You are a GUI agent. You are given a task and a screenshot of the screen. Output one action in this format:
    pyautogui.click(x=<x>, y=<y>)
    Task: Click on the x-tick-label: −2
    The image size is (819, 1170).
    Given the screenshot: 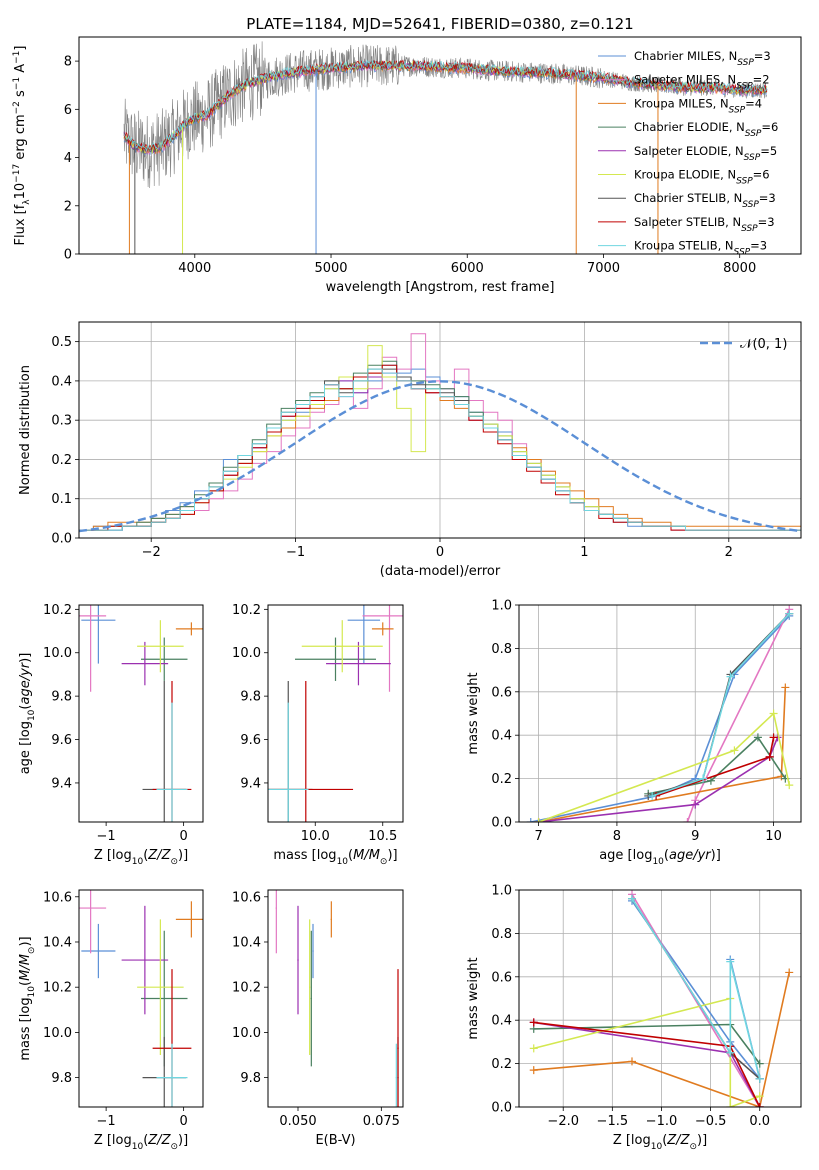 What is the action you would take?
    pyautogui.click(x=151, y=552)
    